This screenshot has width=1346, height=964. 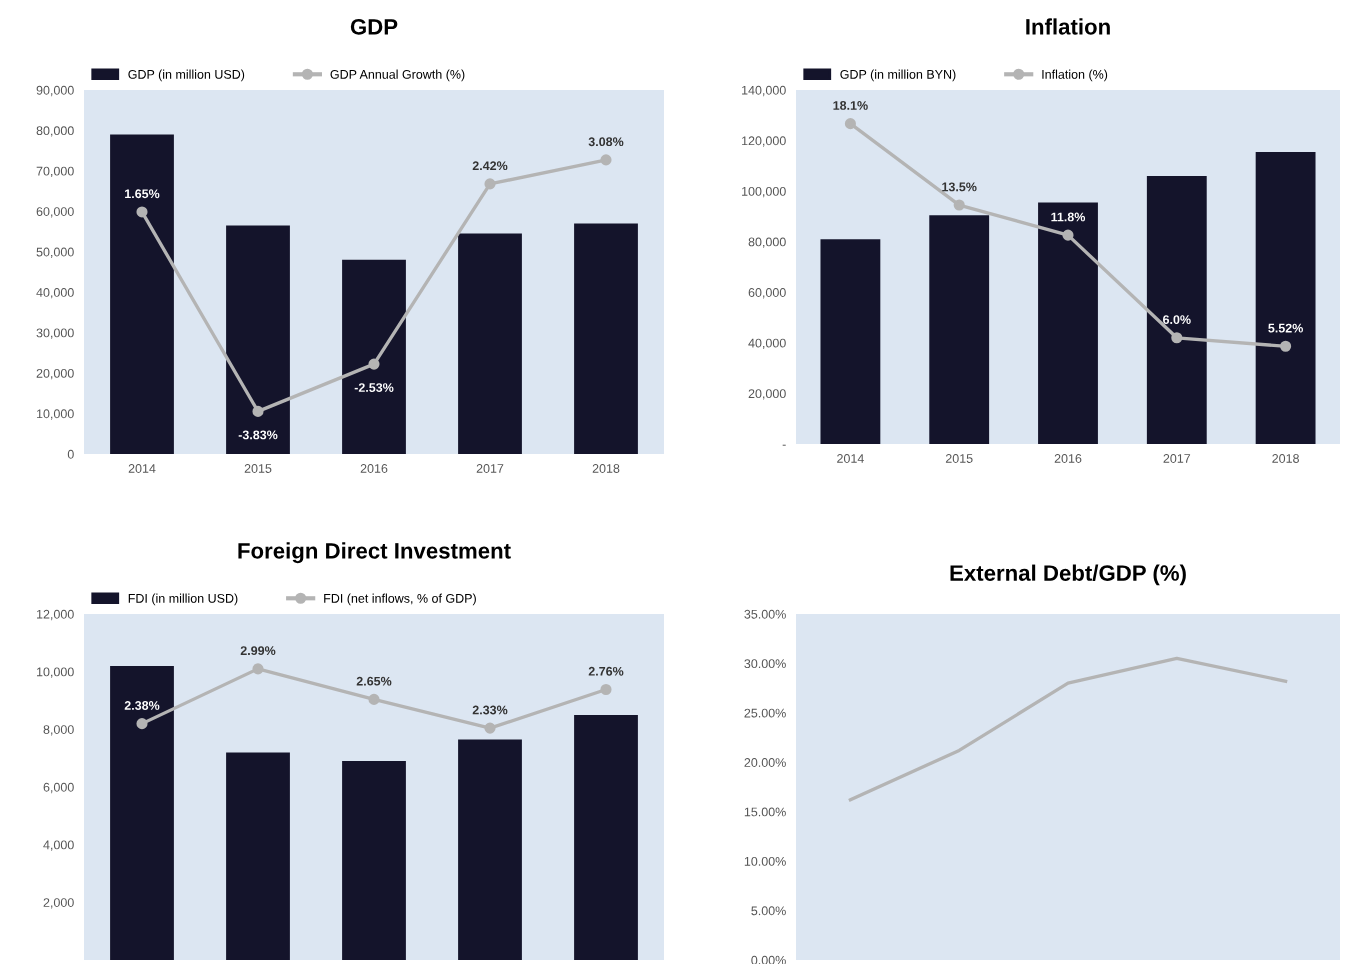 What do you see at coordinates (1068, 575) in the screenshot?
I see `chart-title: External Debt/GDP (%)` at bounding box center [1068, 575].